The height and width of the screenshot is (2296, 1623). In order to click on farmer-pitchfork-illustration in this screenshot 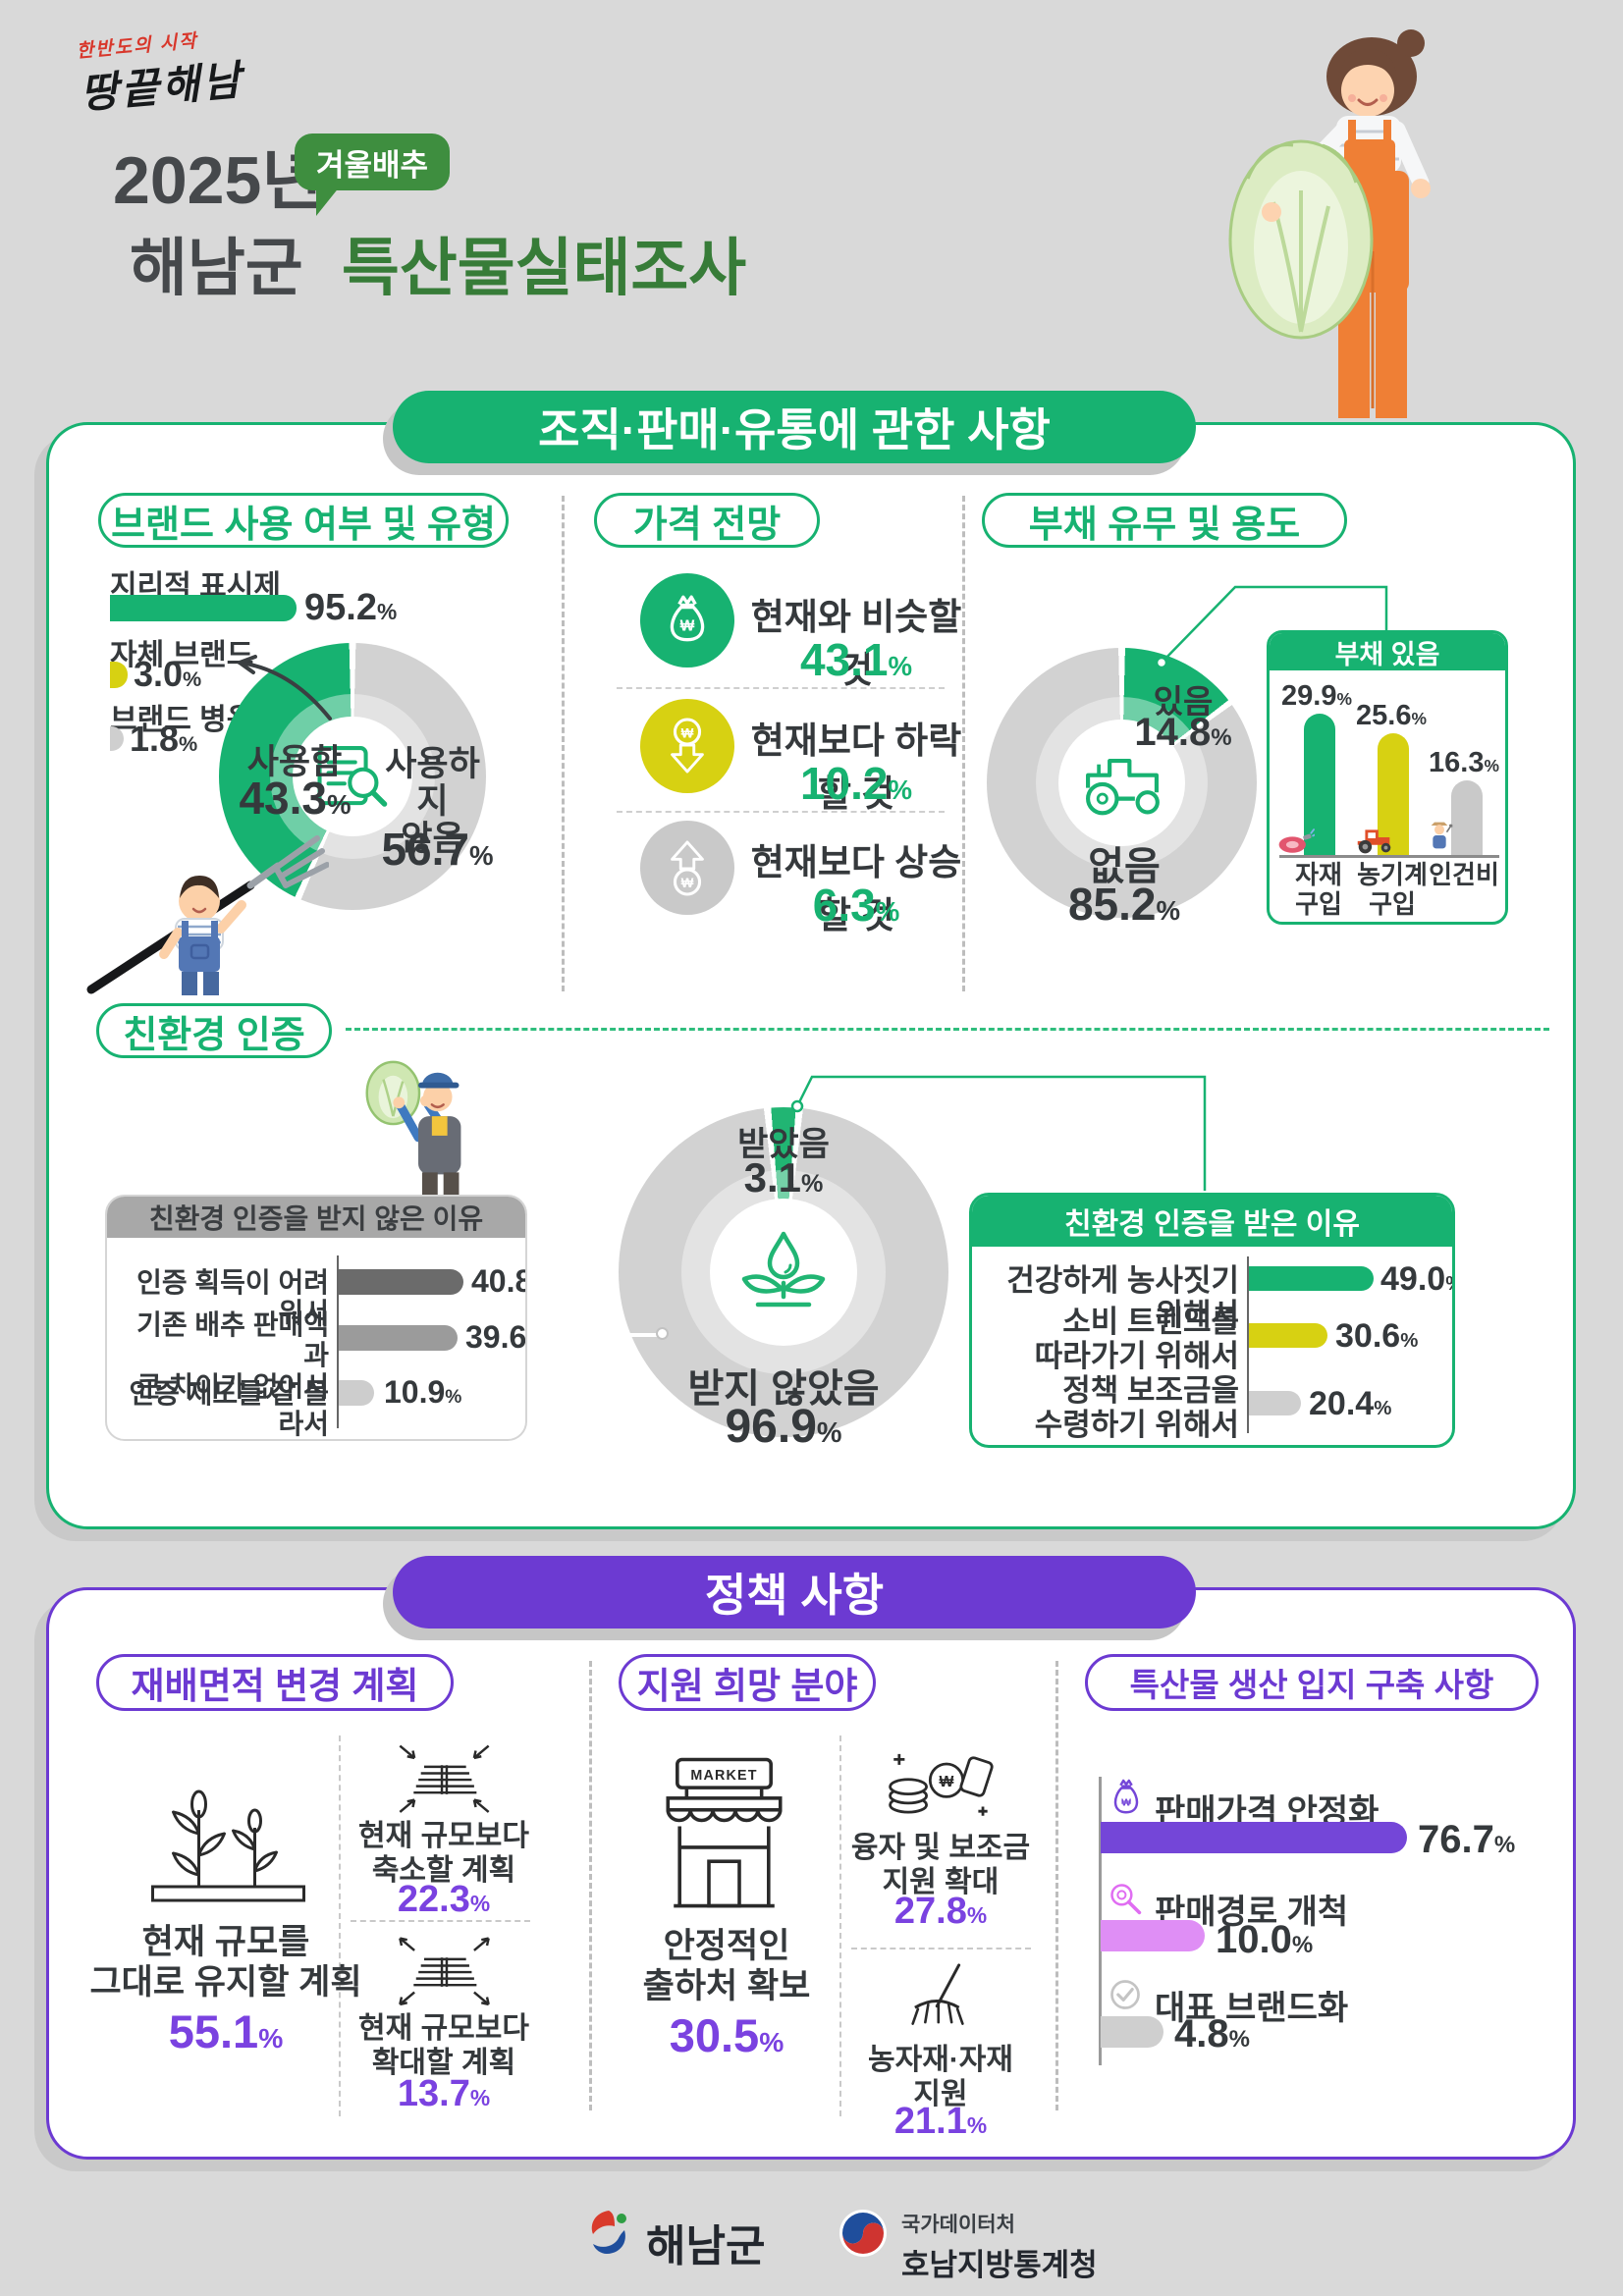, I will do `click(208, 915)`.